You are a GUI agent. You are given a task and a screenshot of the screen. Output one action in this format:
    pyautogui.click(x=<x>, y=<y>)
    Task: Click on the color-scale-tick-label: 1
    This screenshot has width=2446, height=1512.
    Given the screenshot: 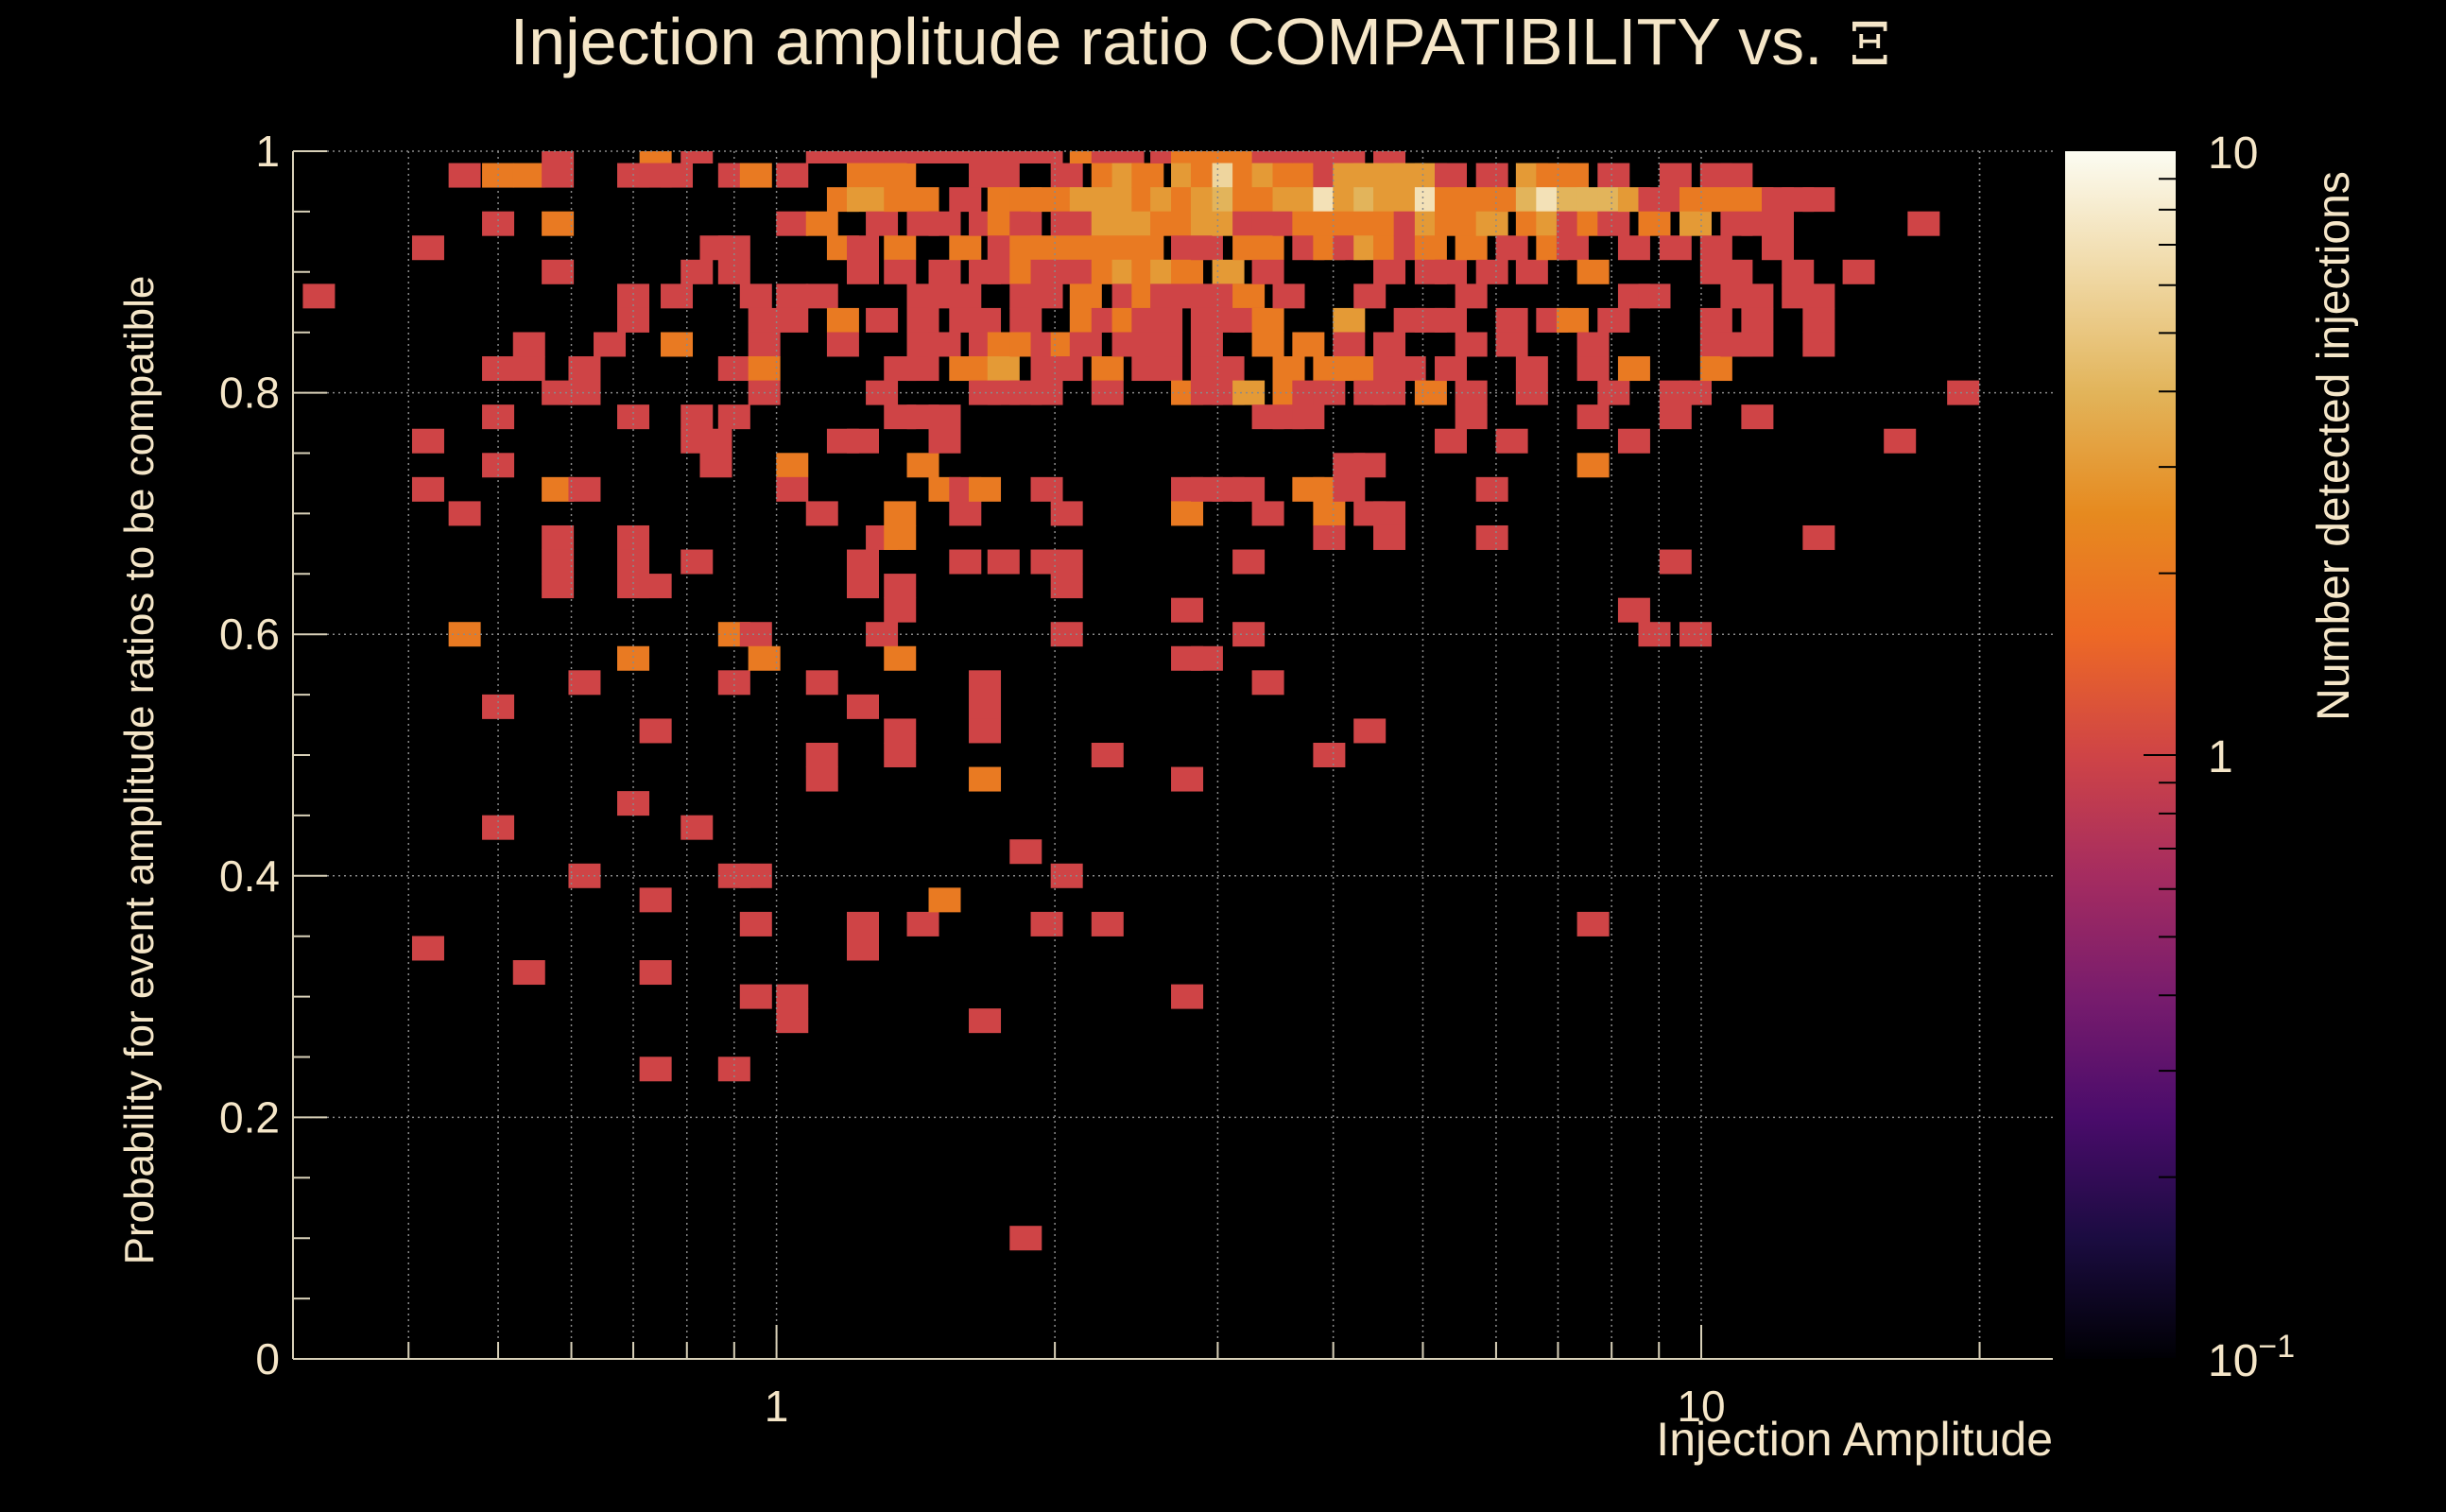 What is the action you would take?
    pyautogui.click(x=2220, y=757)
    